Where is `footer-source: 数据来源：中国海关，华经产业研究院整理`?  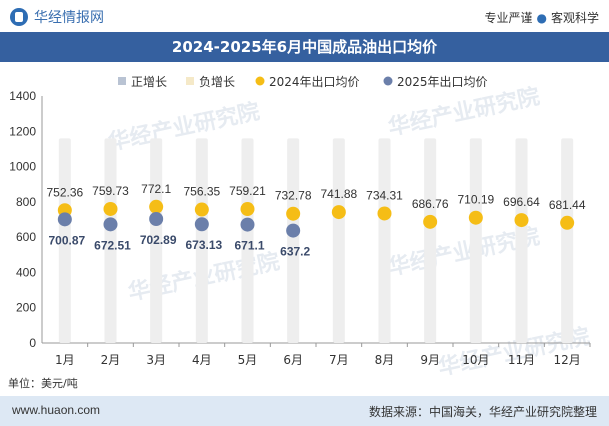 footer-source: 数据来源：中国海关，华经产业研究院整理 is located at coordinates (482, 412).